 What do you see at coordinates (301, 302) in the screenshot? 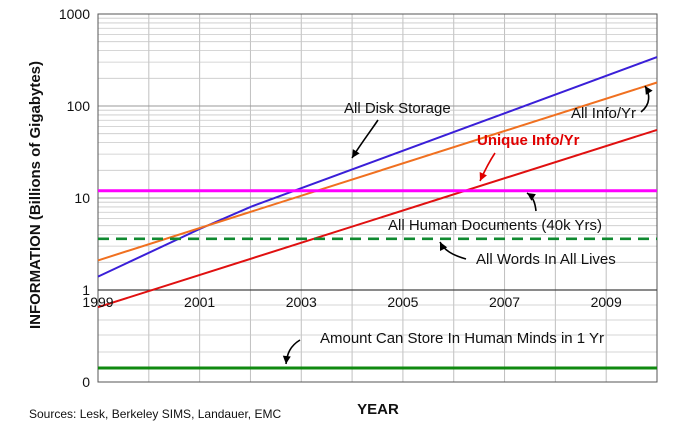
I see `x-tick-label: 2003` at bounding box center [301, 302].